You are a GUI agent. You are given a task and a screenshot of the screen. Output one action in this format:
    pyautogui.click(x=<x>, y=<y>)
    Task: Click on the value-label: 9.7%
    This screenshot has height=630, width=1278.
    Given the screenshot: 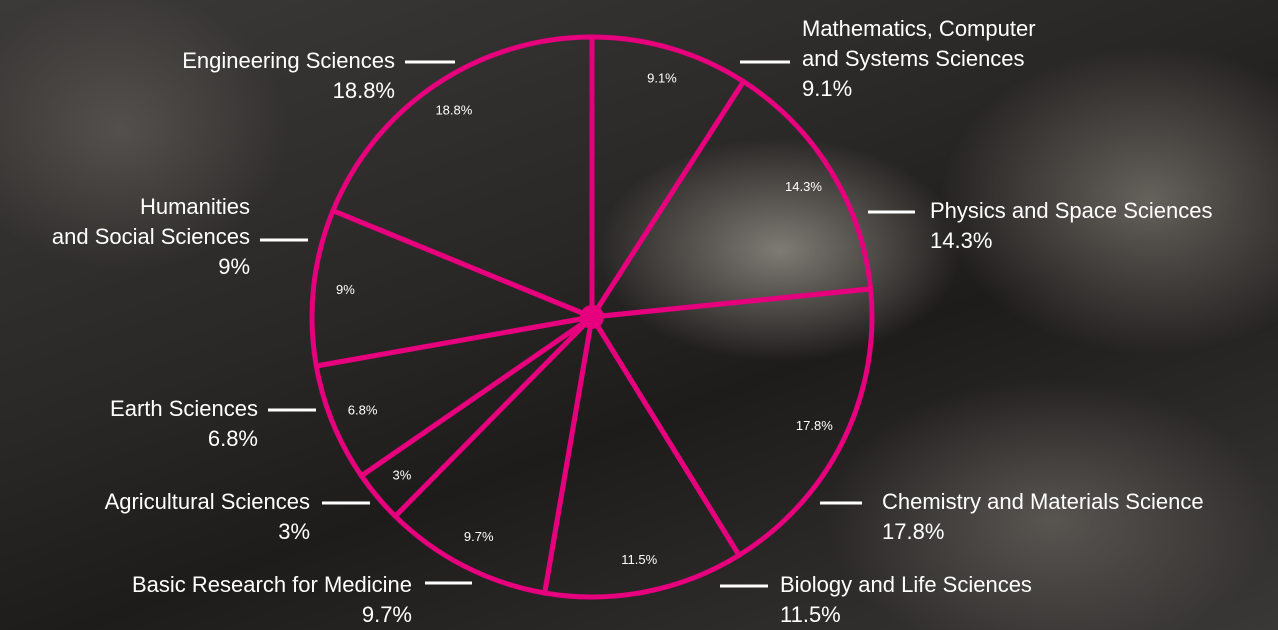 What is the action you would take?
    pyautogui.click(x=387, y=614)
    